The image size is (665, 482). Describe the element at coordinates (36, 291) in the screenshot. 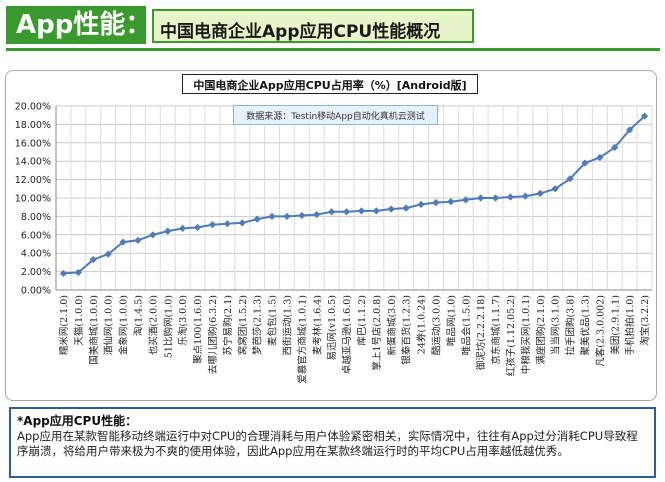

I see `y-tick-label: 0.00%` at that location.